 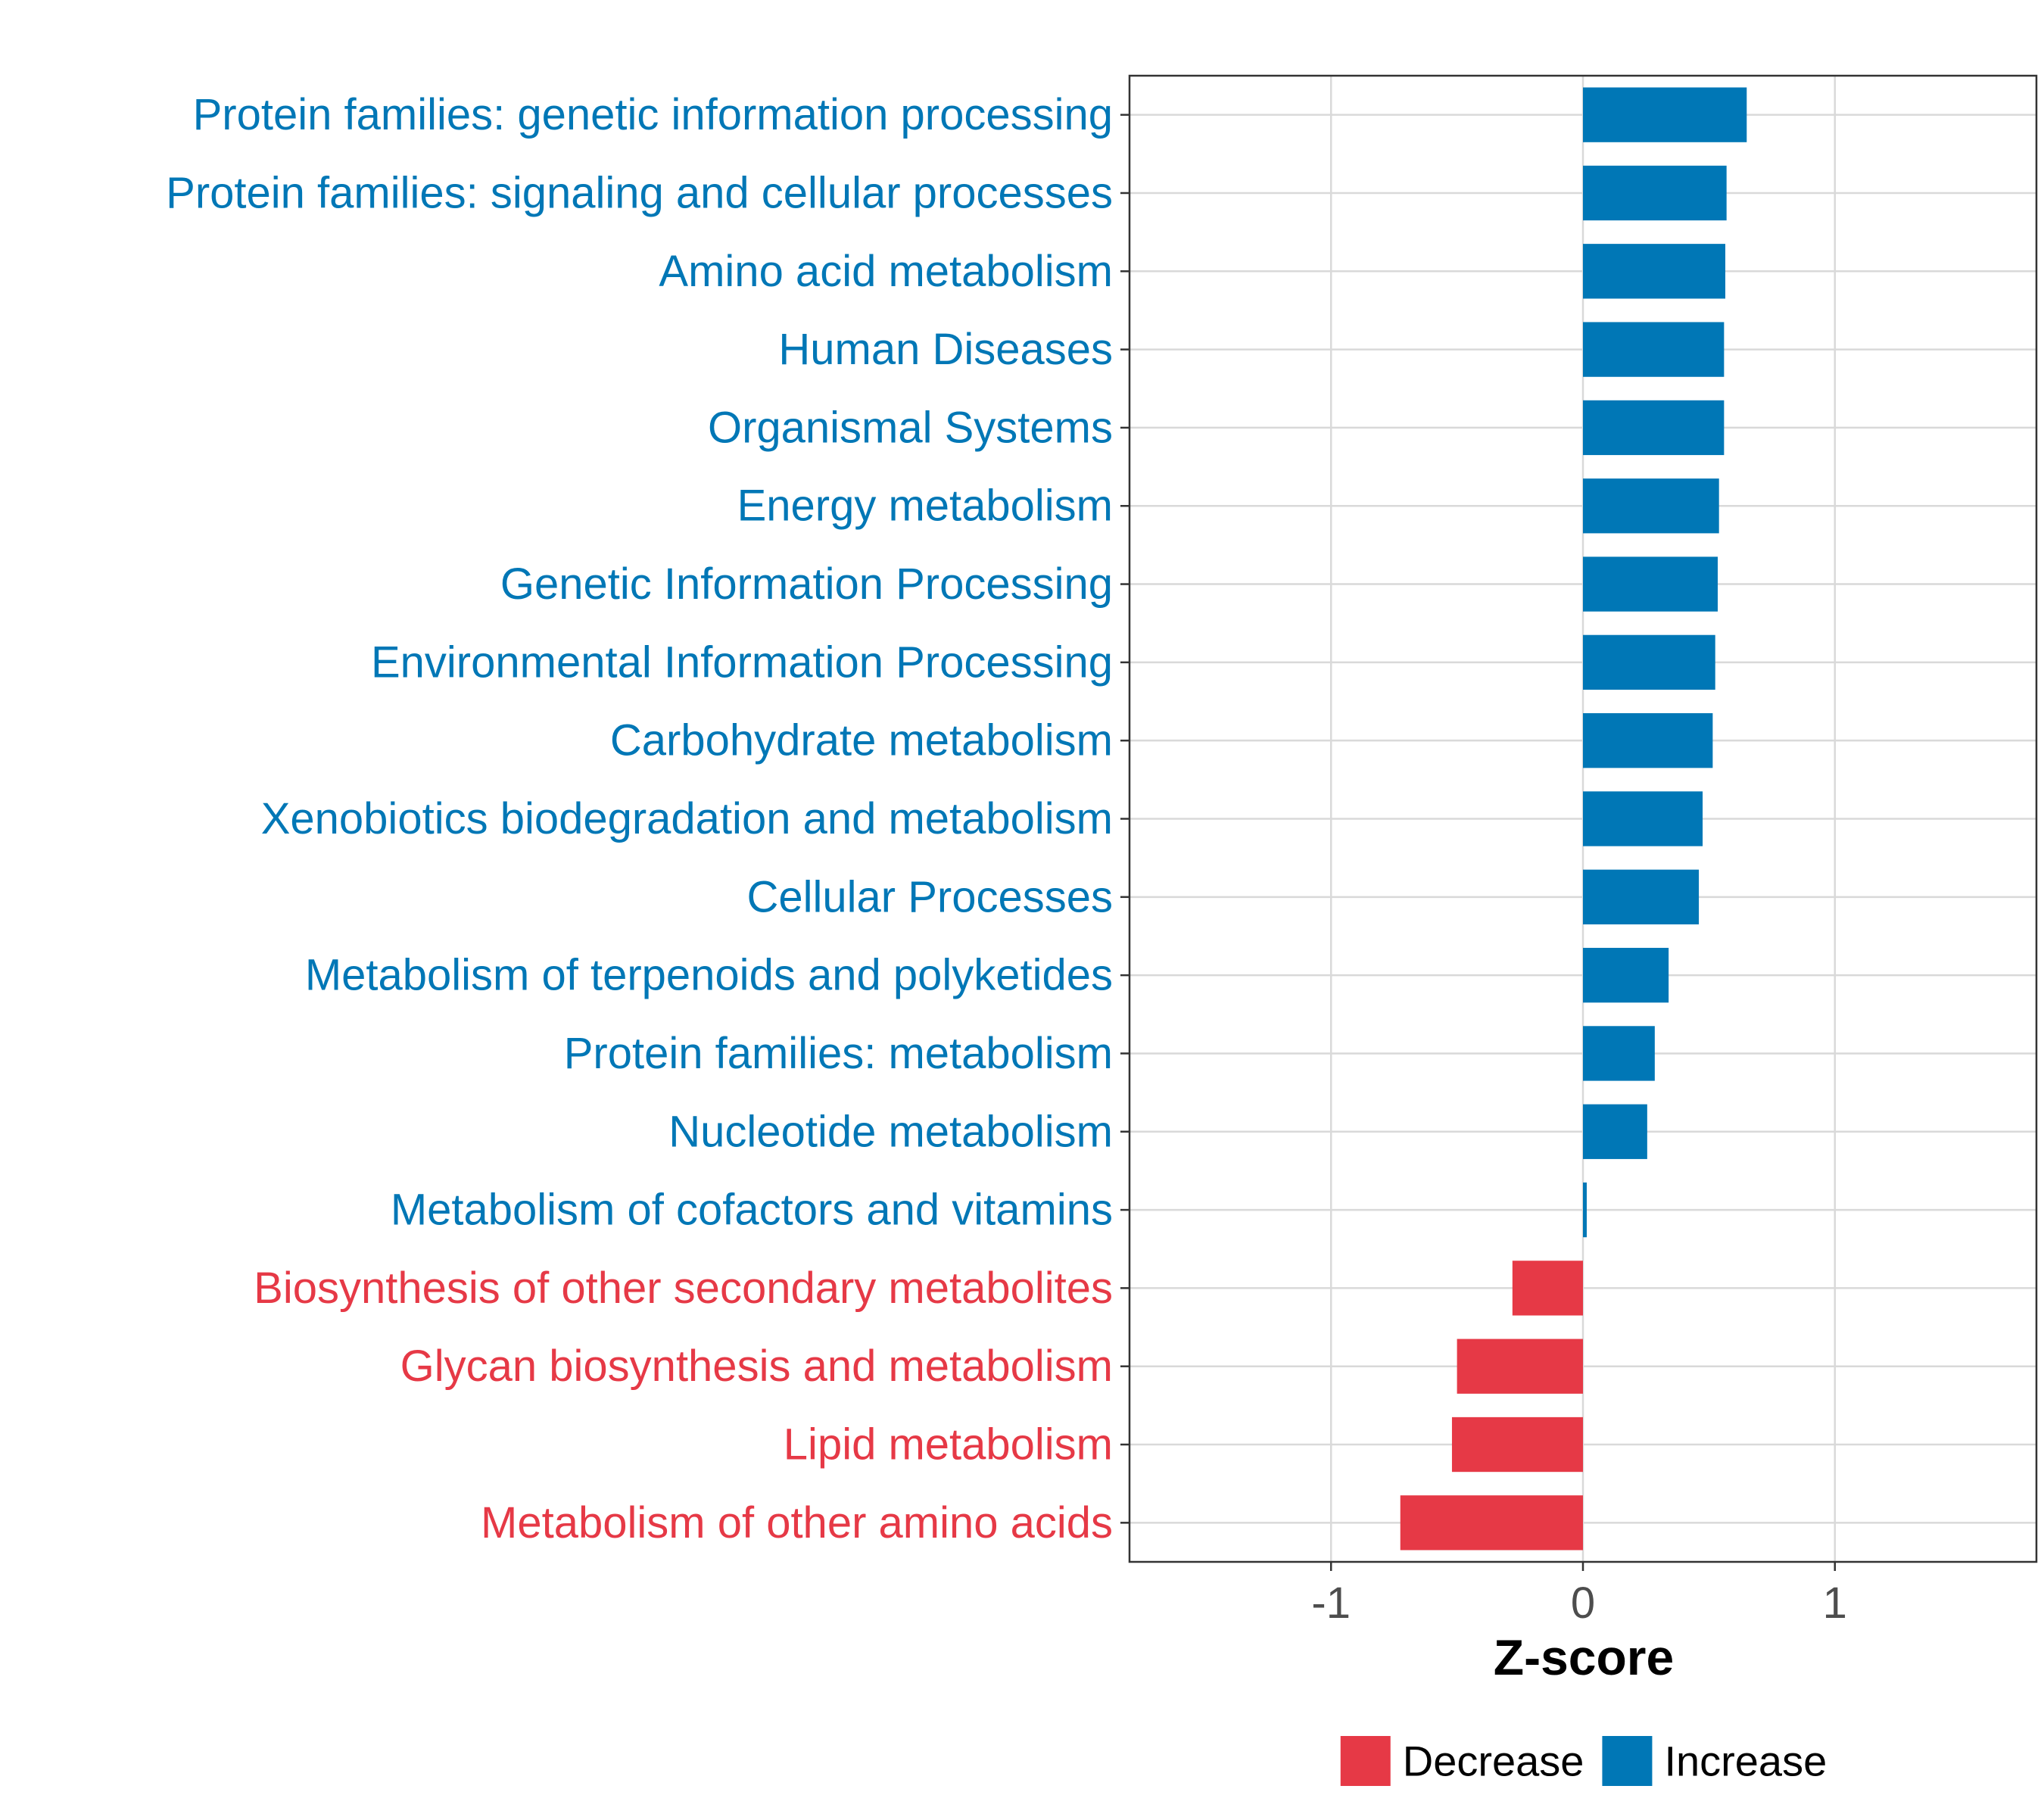 What do you see at coordinates (1583, 1603) in the screenshot?
I see `x-tick-label: 0` at bounding box center [1583, 1603].